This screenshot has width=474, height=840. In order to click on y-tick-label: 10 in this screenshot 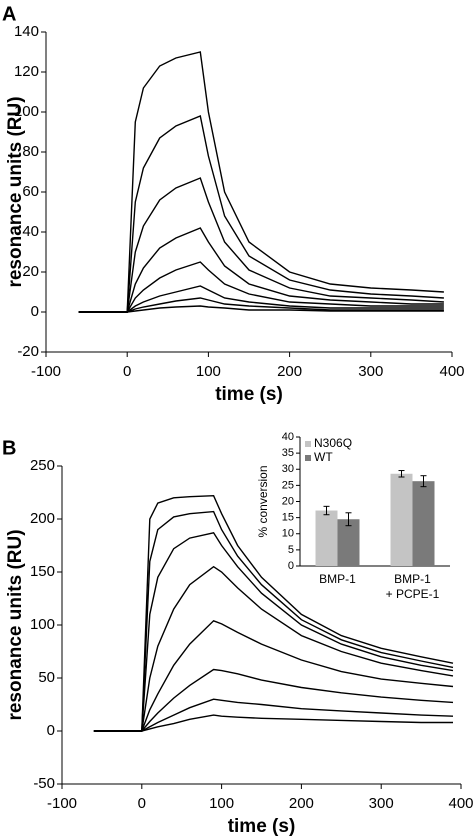, I will do `click(288, 534)`.